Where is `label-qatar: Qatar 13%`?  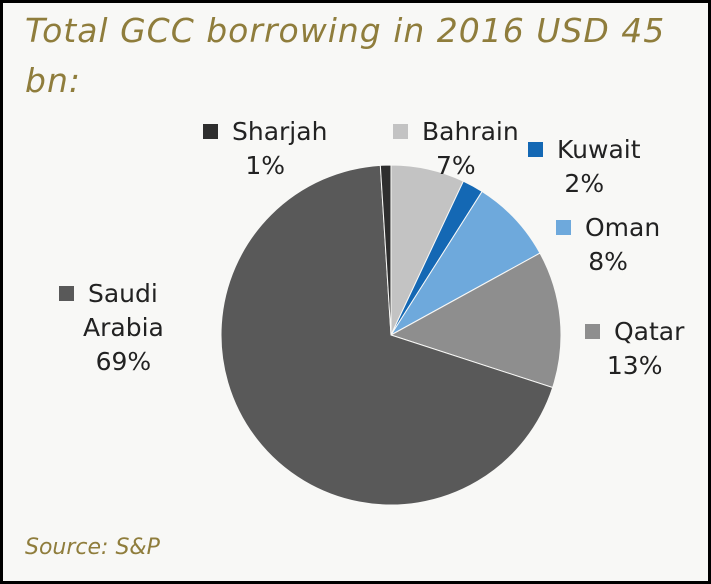 label-qatar: Qatar 13% is located at coordinates (634, 349).